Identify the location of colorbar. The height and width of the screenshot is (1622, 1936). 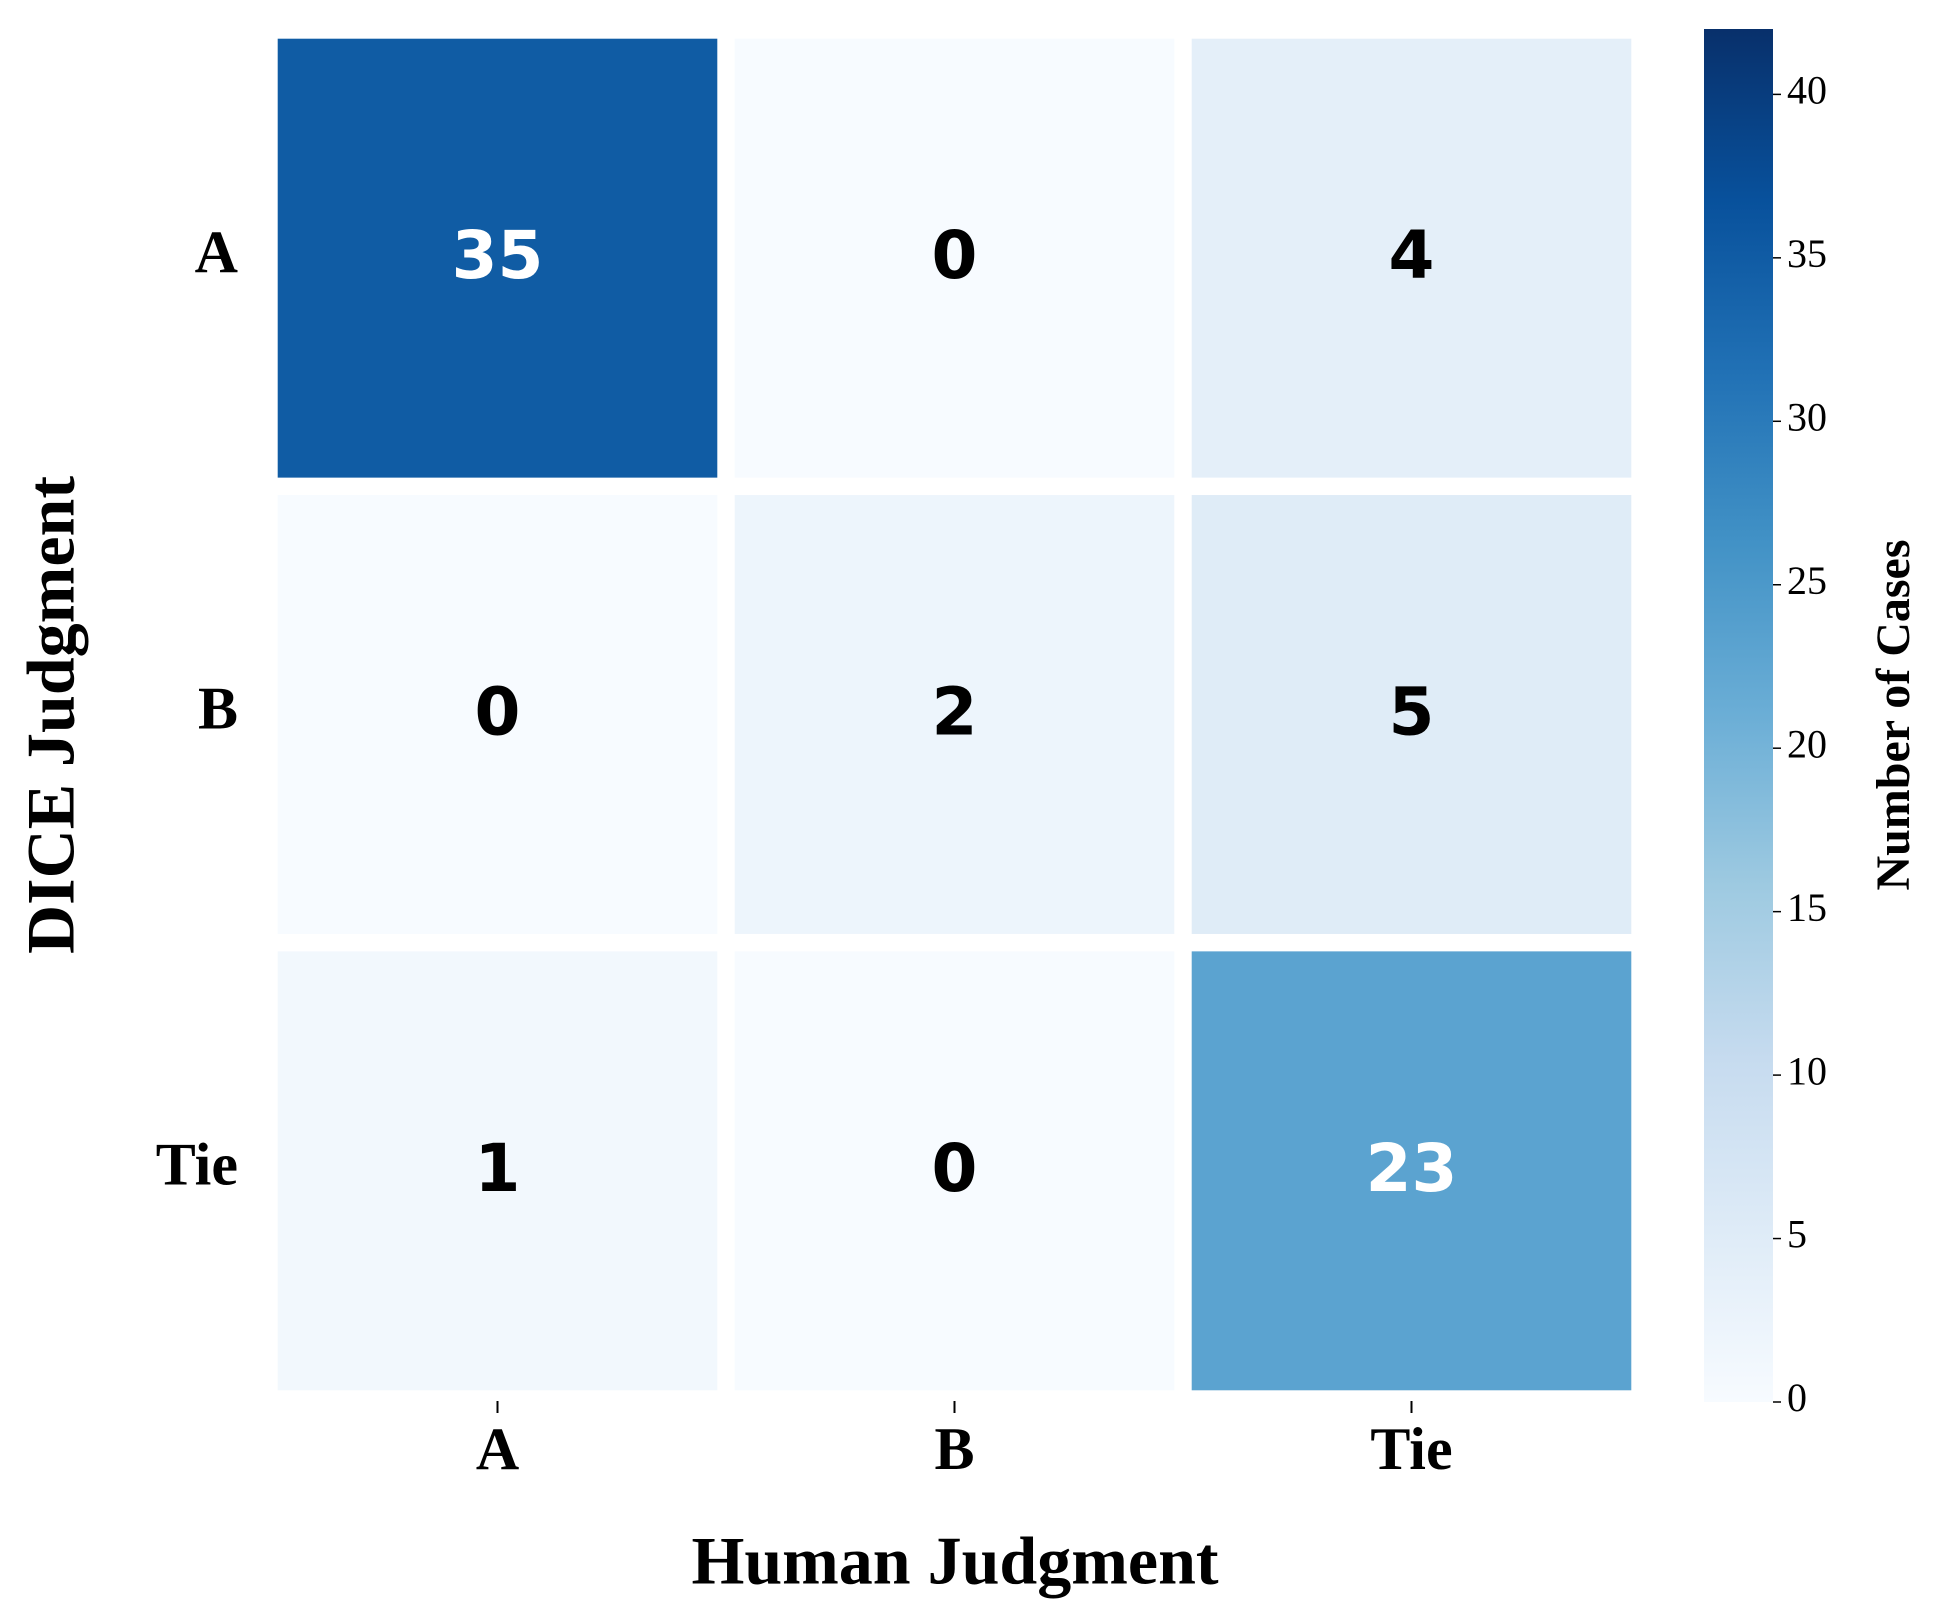
(1738, 715).